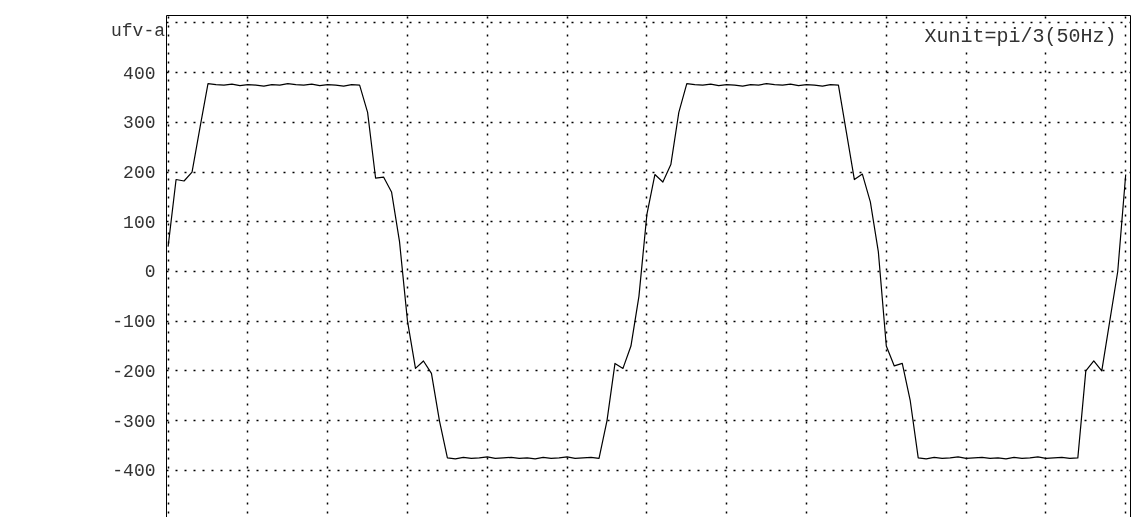  Describe the element at coordinates (1020, 36) in the screenshot. I see `annotation: Xunit=pi/3(50Hz)` at that location.